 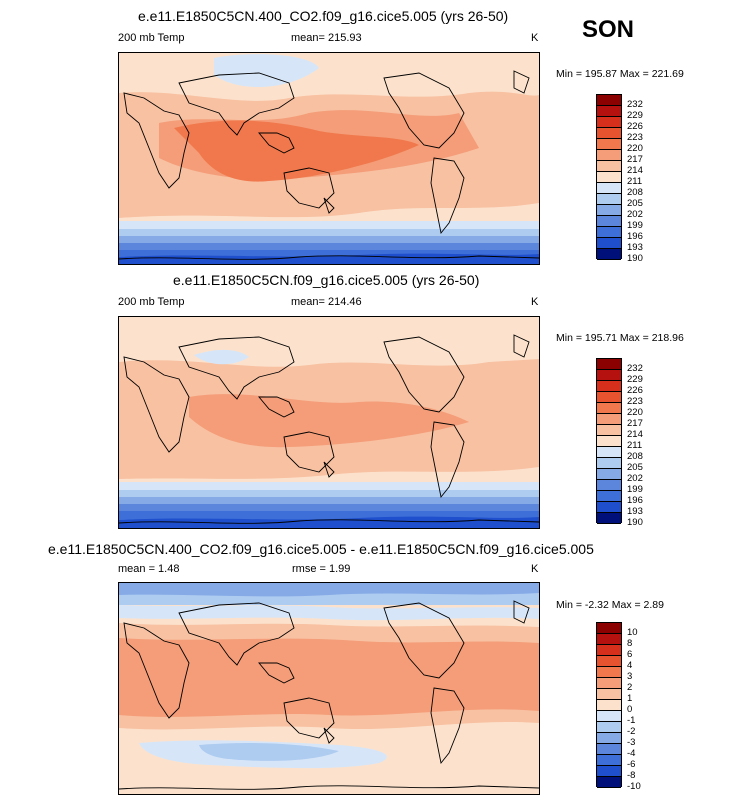 I want to click on panel-3-colorbar-tick: 8, so click(x=630, y=643).